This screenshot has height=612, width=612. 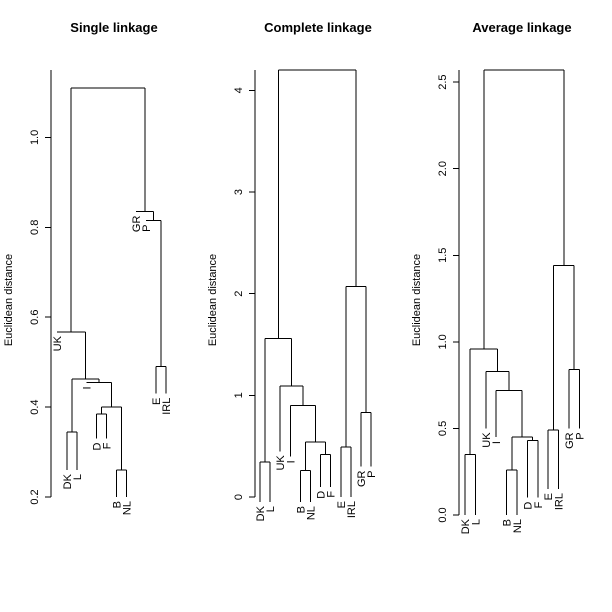 What do you see at coordinates (35, 227) in the screenshot?
I see `y-tick-label: 0.8` at bounding box center [35, 227].